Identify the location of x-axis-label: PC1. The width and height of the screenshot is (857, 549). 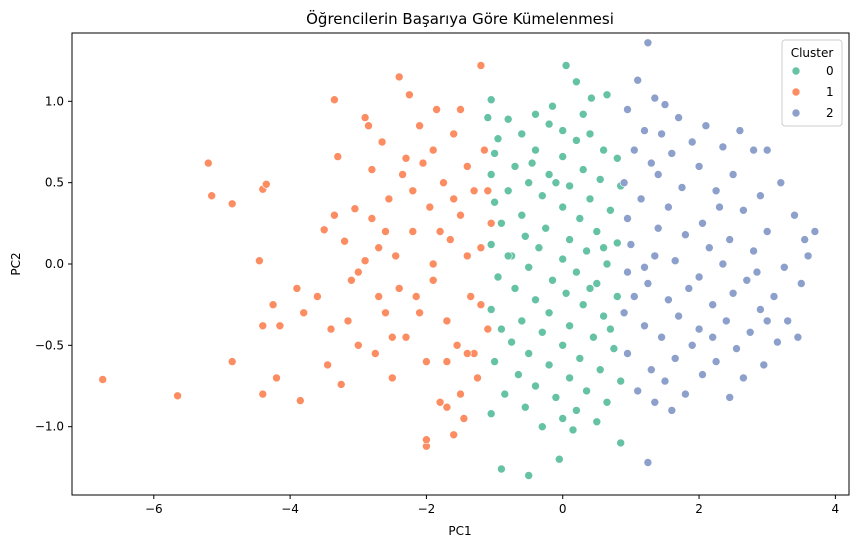
(459, 531).